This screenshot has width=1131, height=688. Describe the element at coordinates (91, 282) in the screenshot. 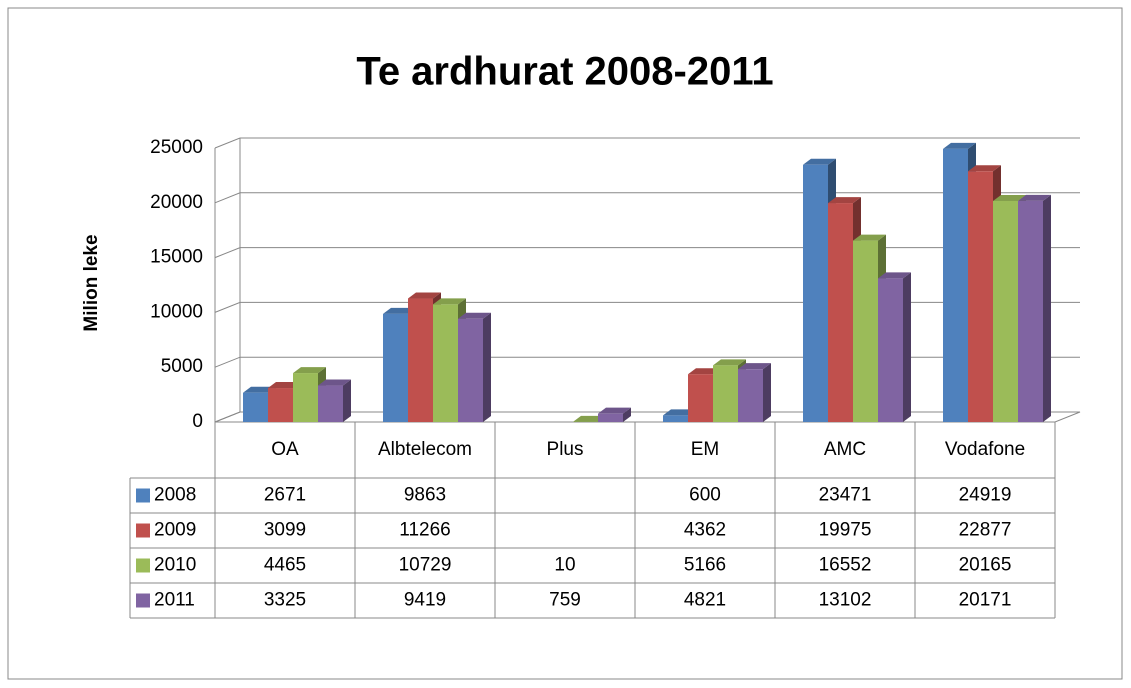

I see `y-axis-label: Milion leke` at that location.